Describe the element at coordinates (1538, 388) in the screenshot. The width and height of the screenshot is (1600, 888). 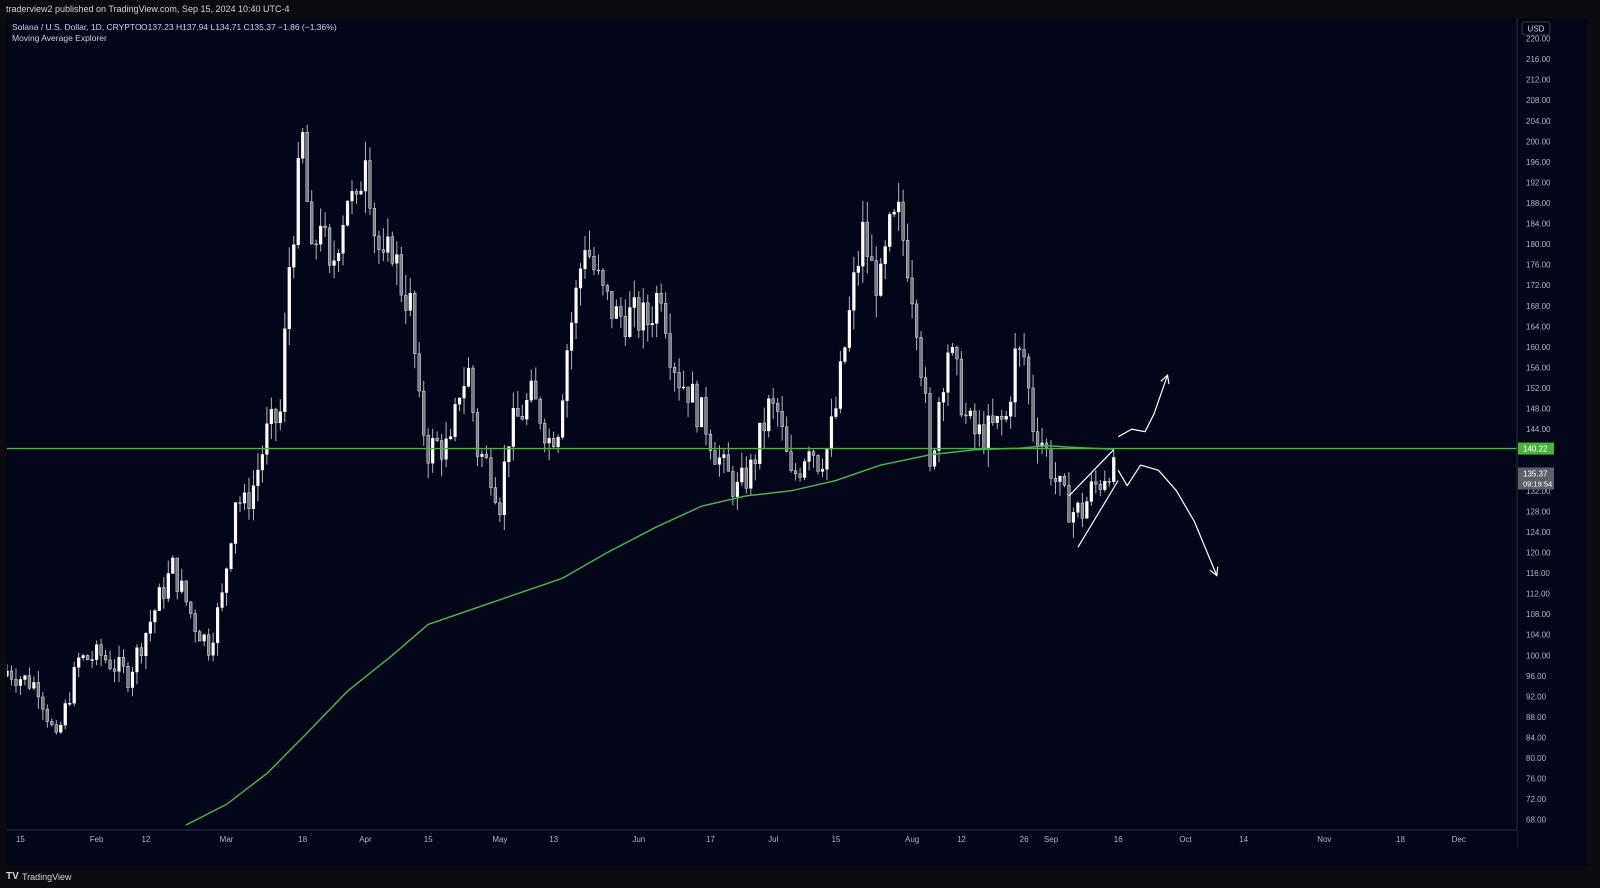
I see `price-tick-label: 152.00` at that location.